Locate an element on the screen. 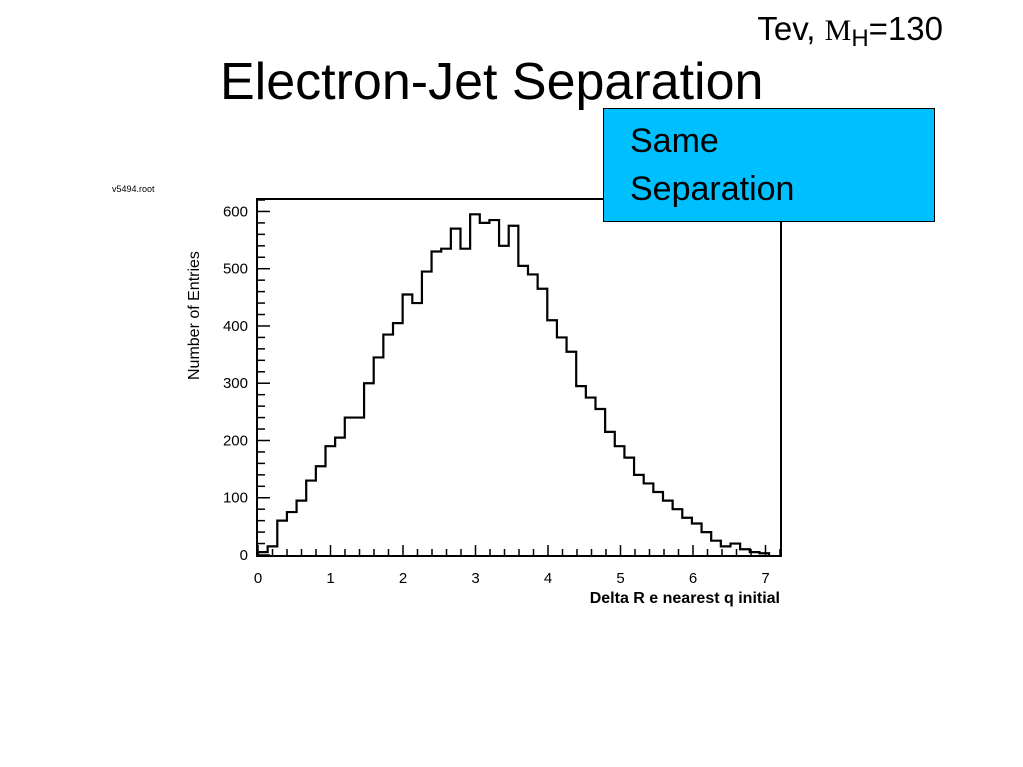 This screenshot has height=767, width=1023. y-tick-label: 0 is located at coordinates (244, 555).